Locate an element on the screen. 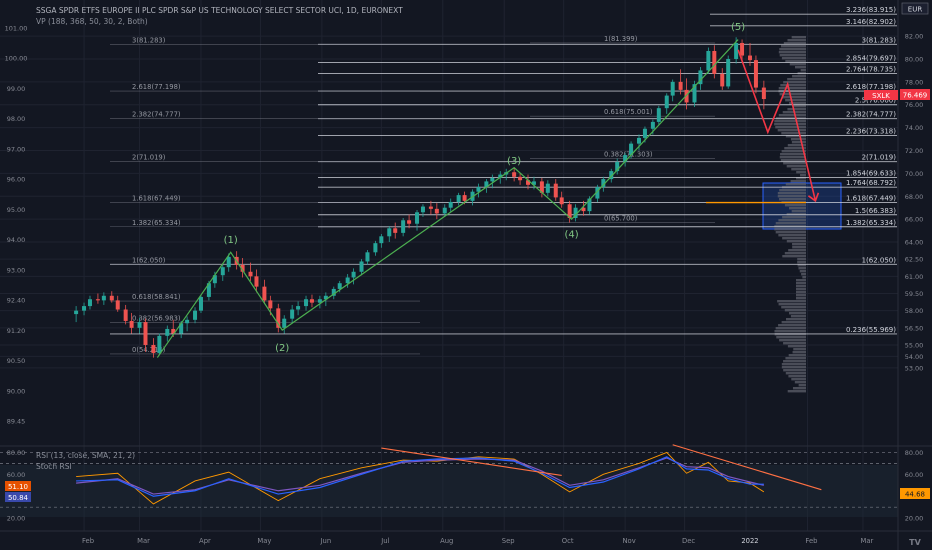 This screenshot has width=932, height=550. projection-arrowhead is located at coordinates (813, 197).